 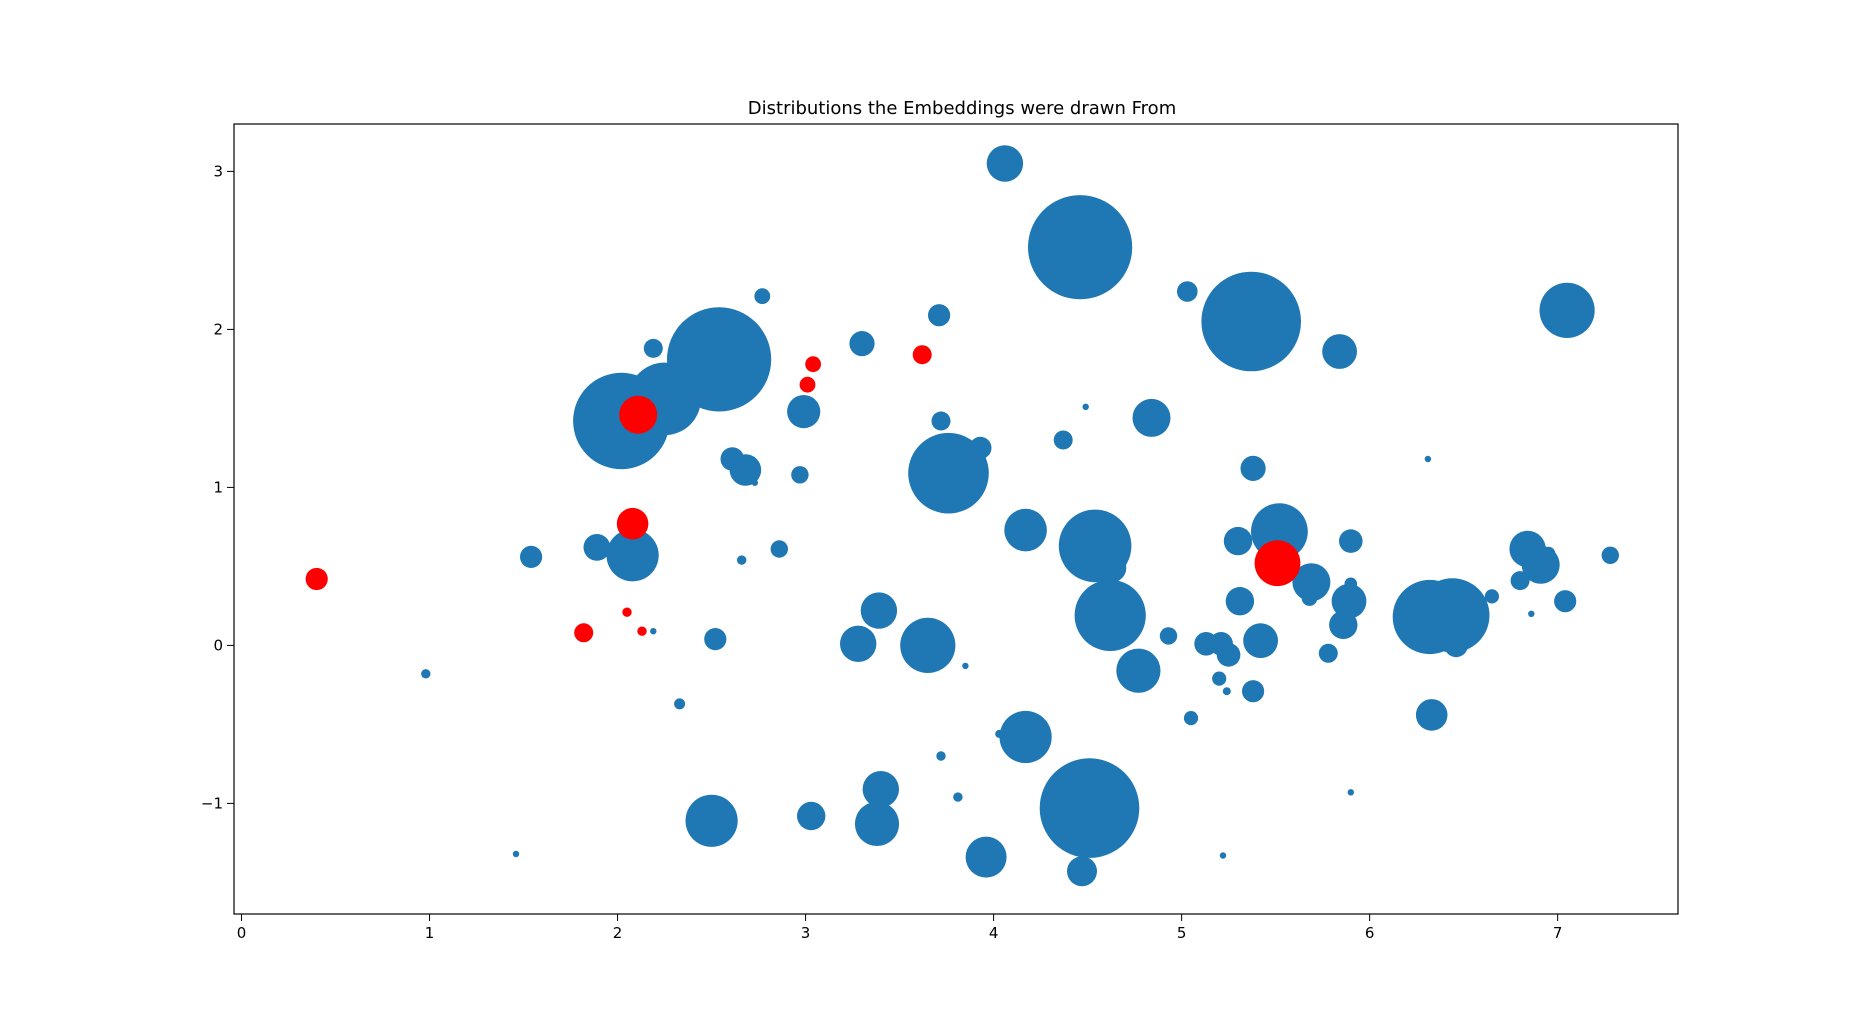 I want to click on y-tick-label: 0, so click(x=218, y=645).